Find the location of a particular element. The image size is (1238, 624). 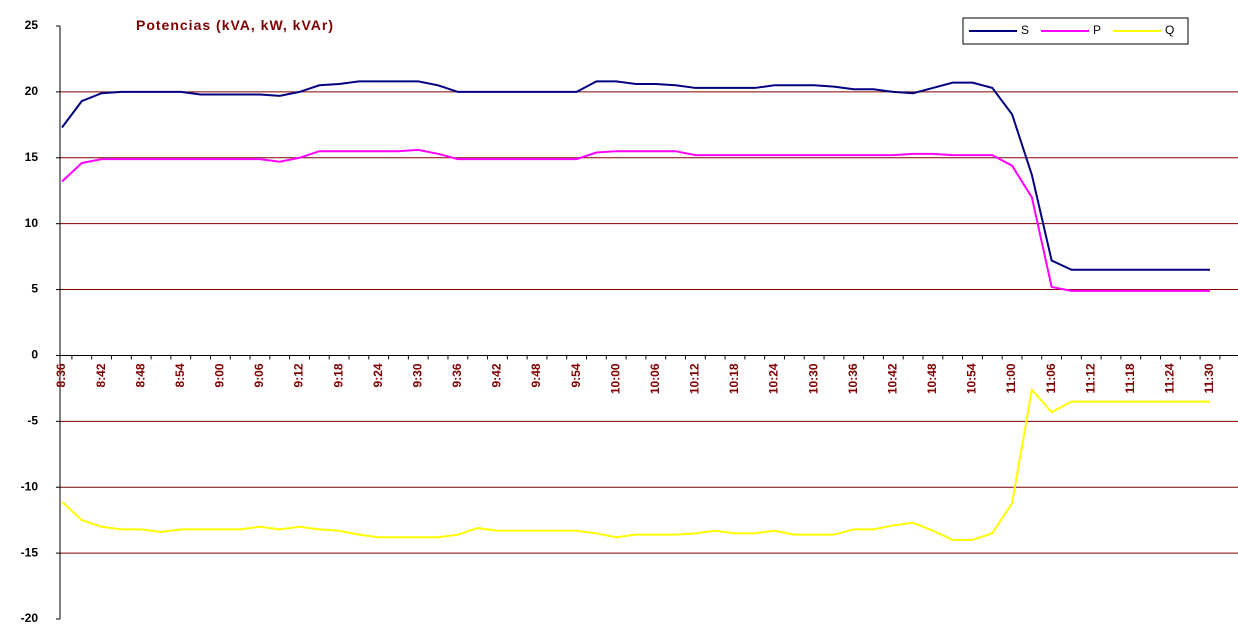

x-tick-label: 10:36 is located at coordinates (853, 378).